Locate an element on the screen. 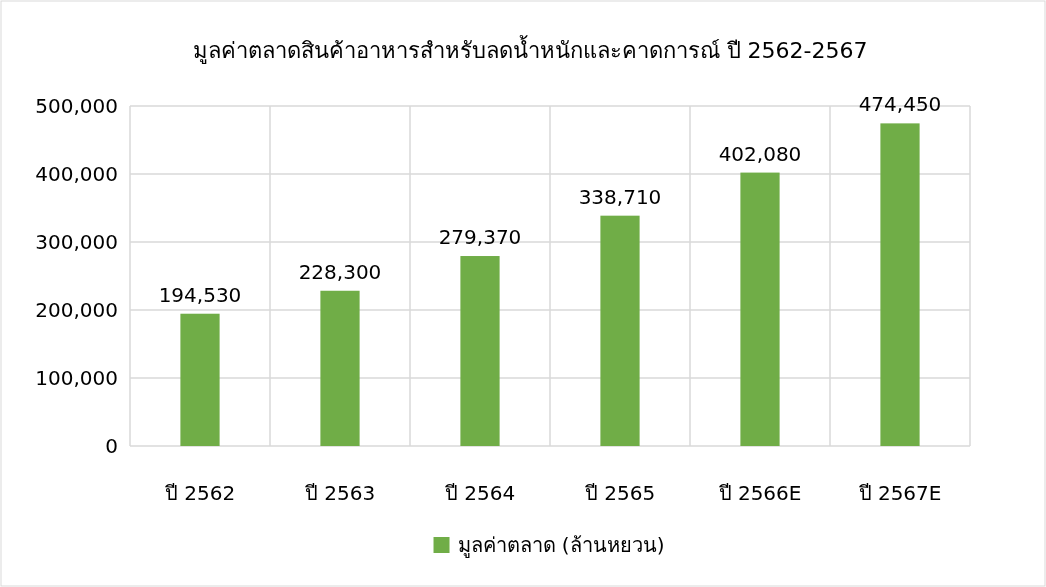  y-tick-label: 0 is located at coordinates (111, 446).